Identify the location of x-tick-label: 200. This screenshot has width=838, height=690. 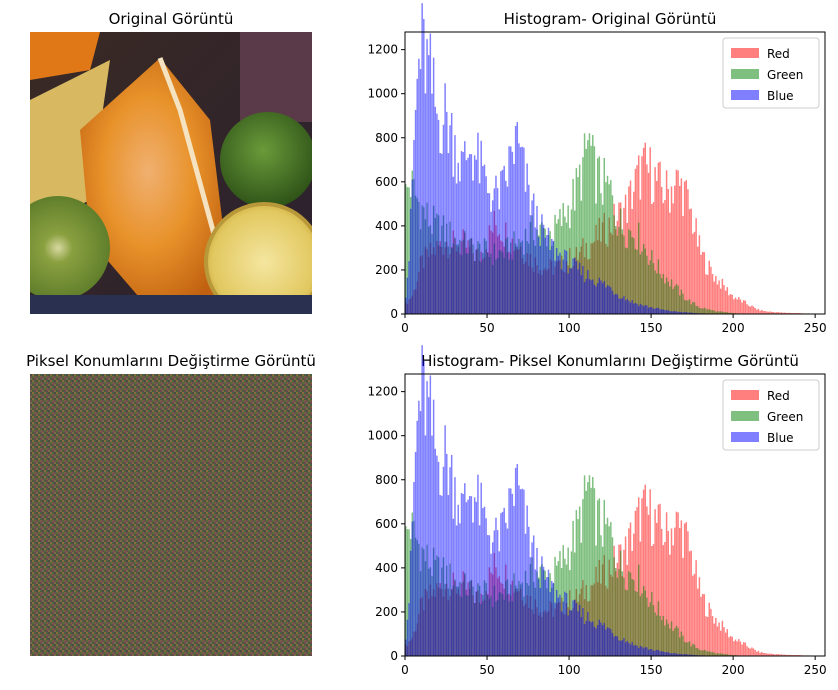
(733, 328).